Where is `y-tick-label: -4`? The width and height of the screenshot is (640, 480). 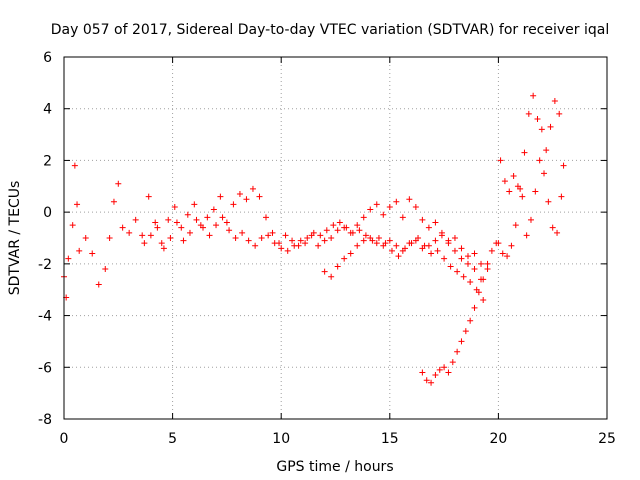 y-tick-label: -4 is located at coordinates (45, 317).